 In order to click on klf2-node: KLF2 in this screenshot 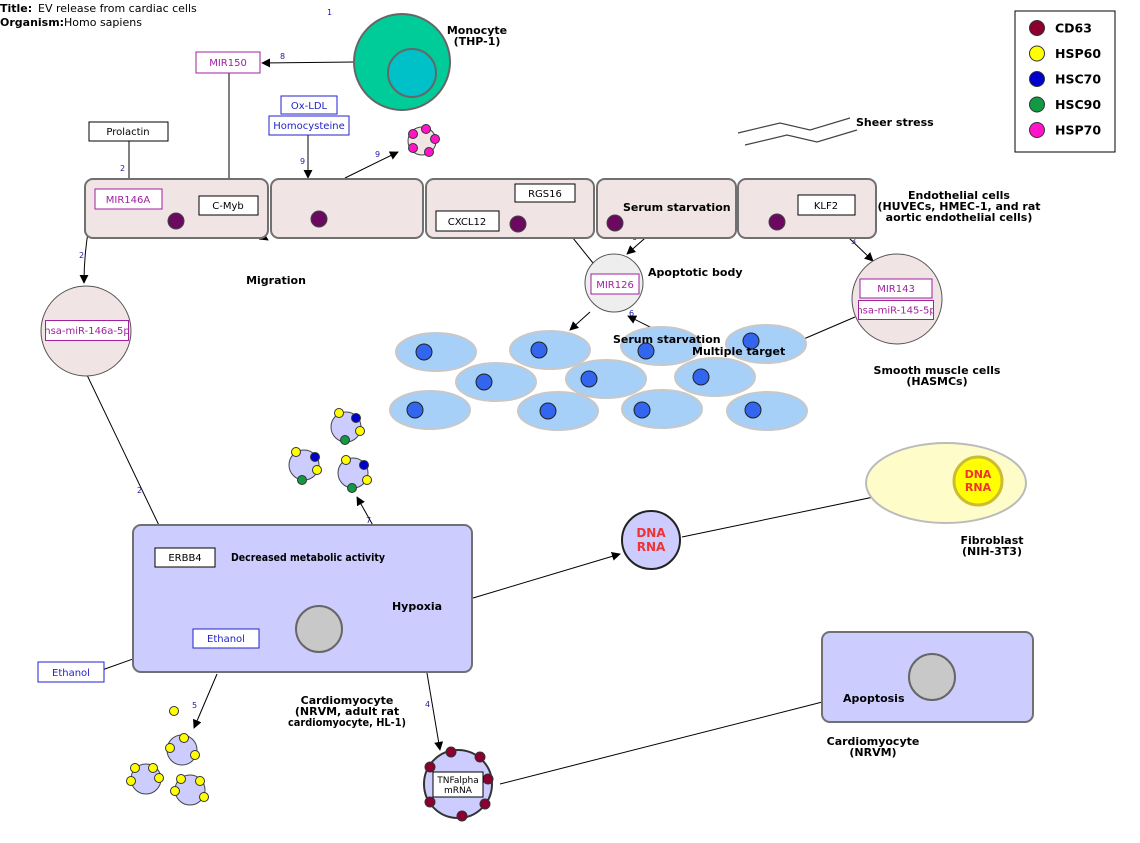, I will do `click(826, 206)`.